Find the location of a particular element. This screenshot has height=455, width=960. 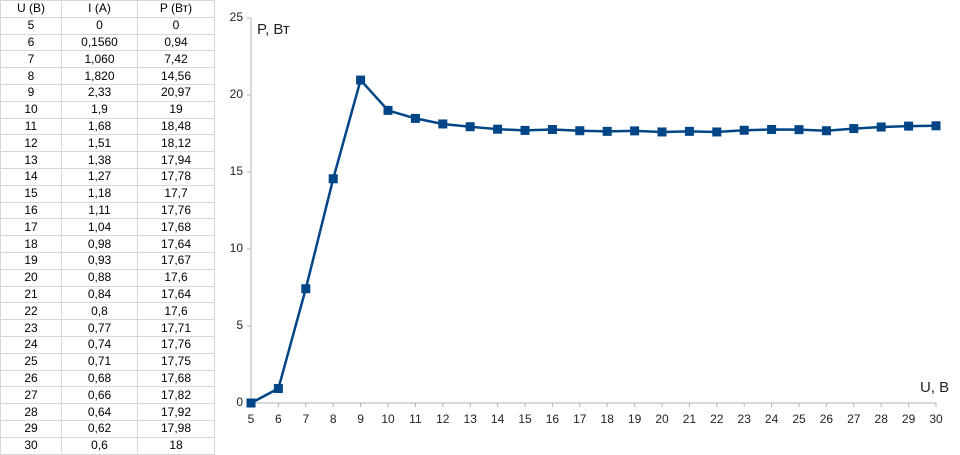

x-tick-label: 29 is located at coordinates (909, 419).